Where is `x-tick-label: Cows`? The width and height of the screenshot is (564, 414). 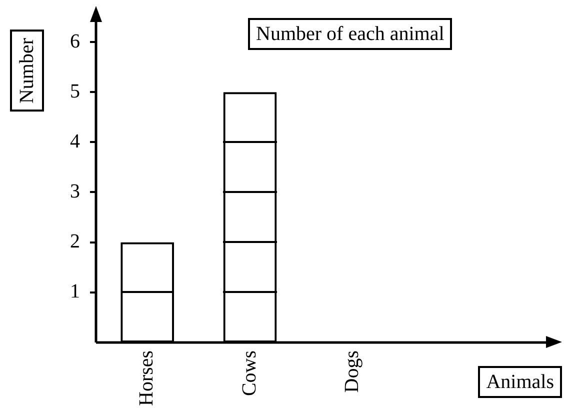
x-tick-label: Cows is located at coordinates (249, 373).